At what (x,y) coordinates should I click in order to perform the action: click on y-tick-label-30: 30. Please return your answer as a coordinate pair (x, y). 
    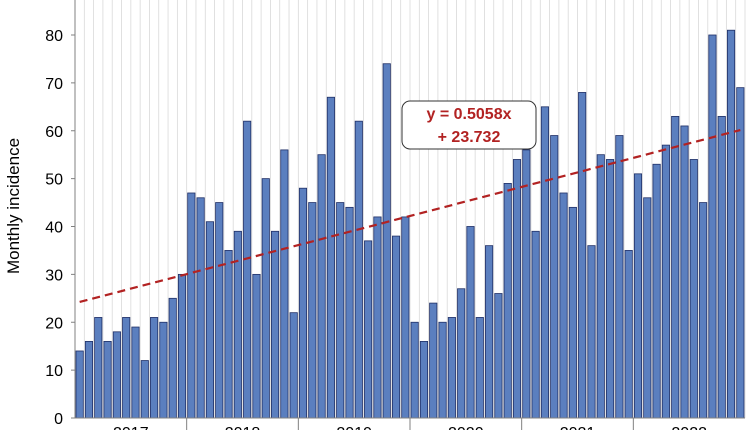
    Looking at the image, I should click on (54, 275).